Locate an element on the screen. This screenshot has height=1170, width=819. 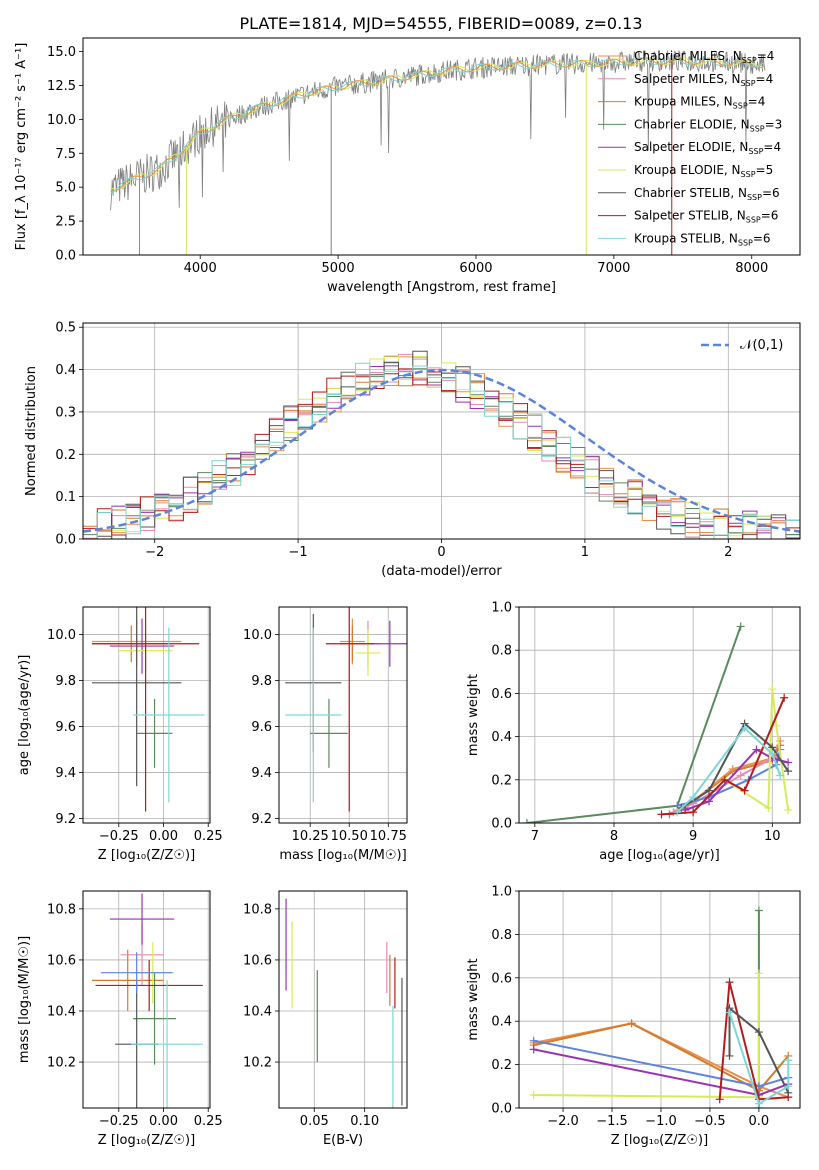
x-tick-label: 2 is located at coordinates (728, 552).